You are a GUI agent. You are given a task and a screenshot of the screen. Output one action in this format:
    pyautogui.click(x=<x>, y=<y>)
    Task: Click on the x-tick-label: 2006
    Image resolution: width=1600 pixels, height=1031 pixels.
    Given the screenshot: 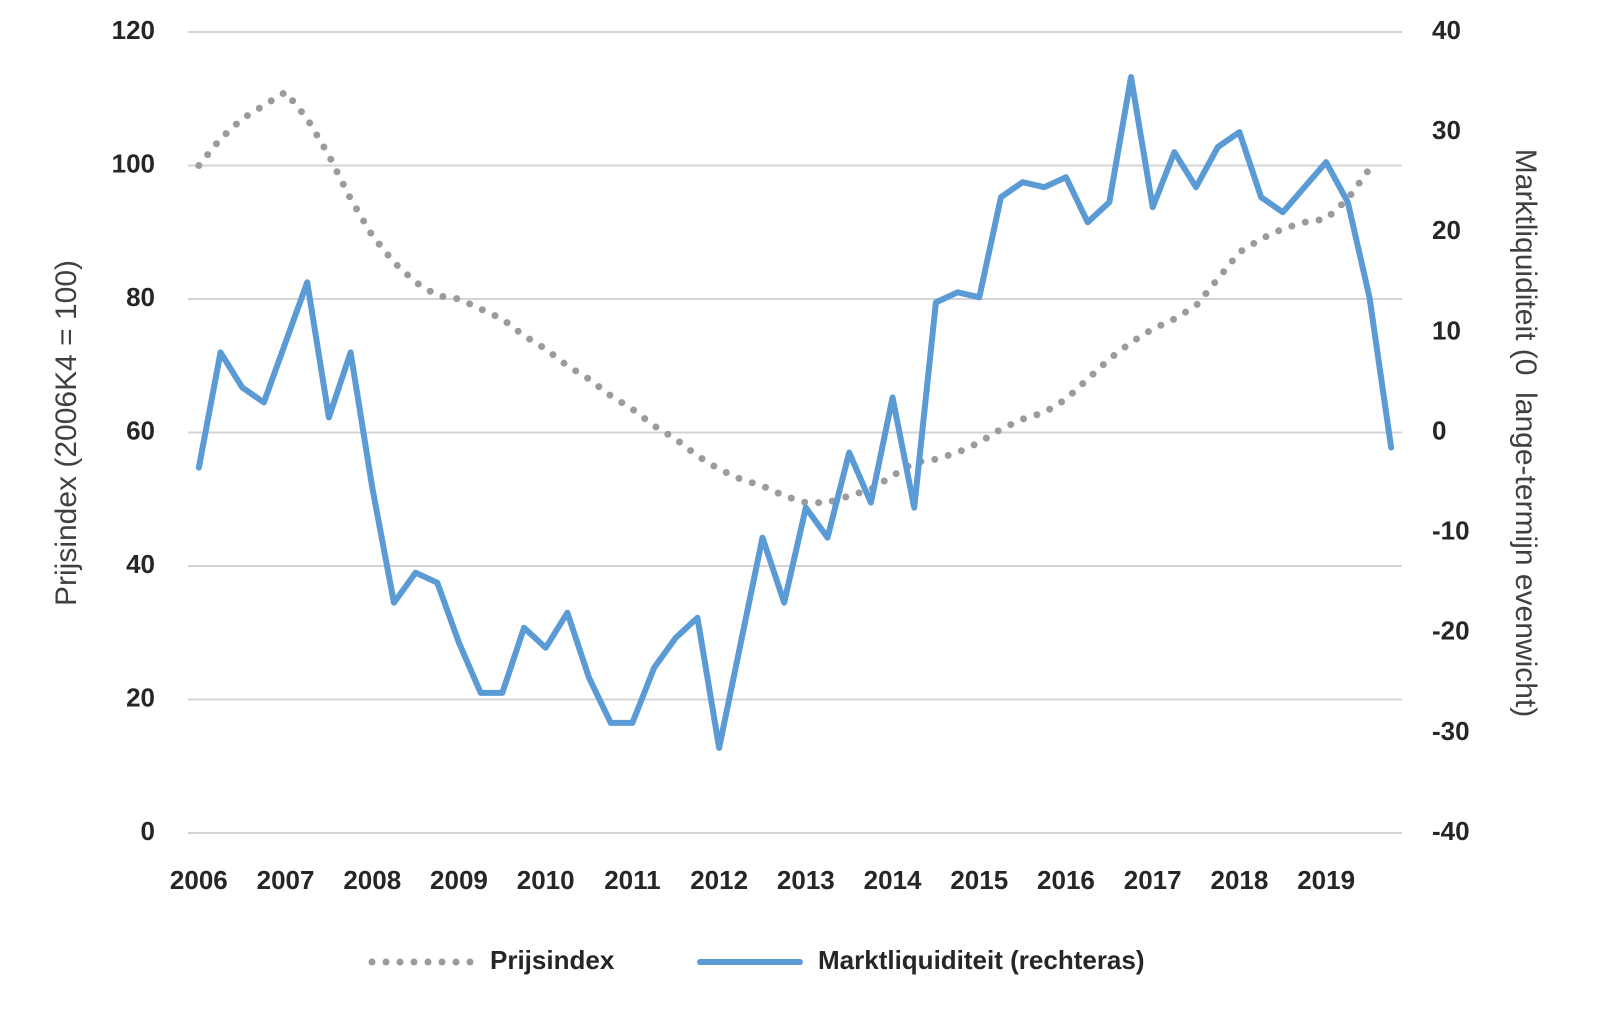 What is the action you would take?
    pyautogui.click(x=199, y=880)
    